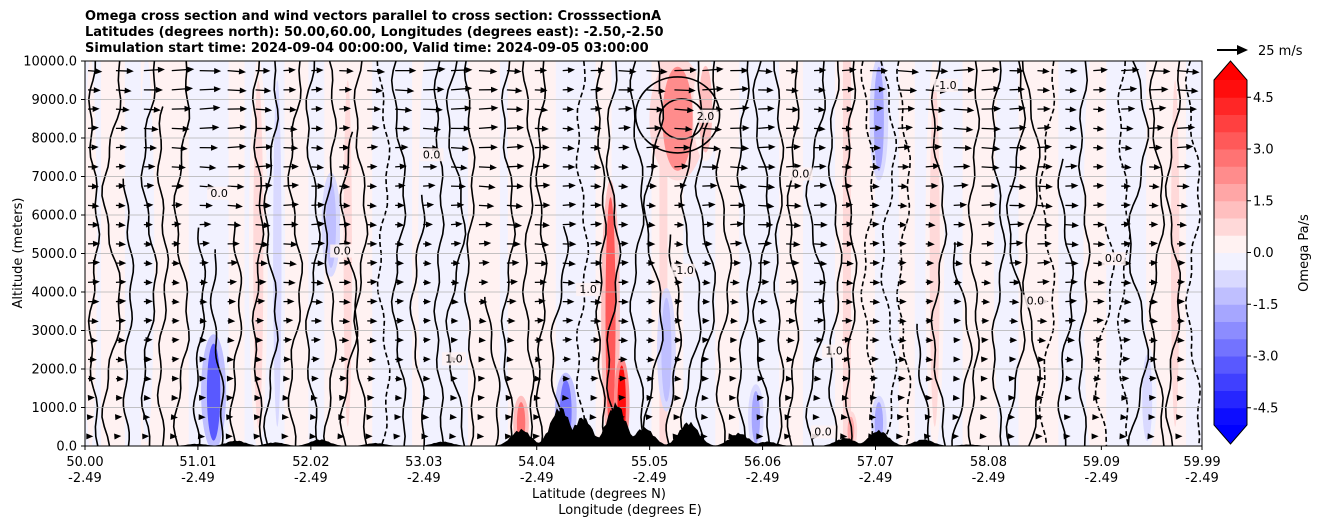 Image resolution: width=1320 pixels, height=526 pixels. I want to click on colorbar-tick-label: 1.5, so click(1263, 201).